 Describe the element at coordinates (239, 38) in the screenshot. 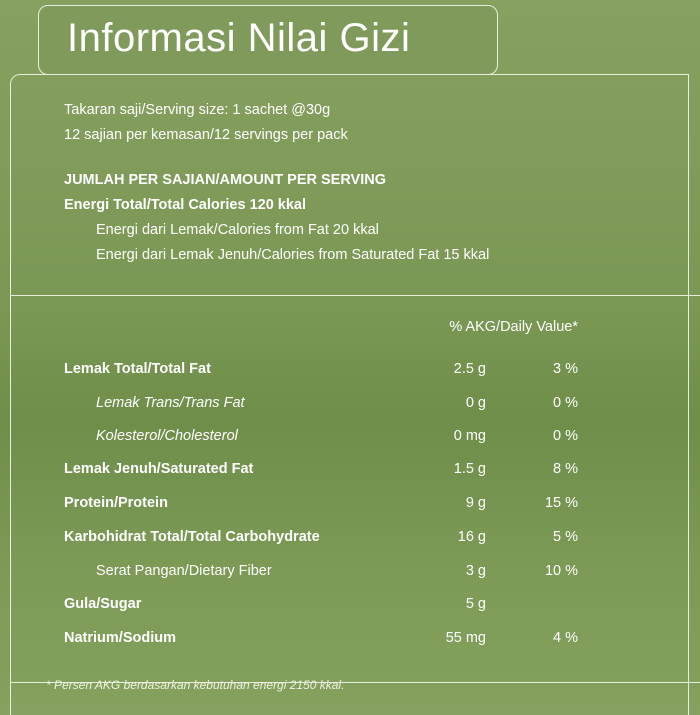

I see `page-title: Informasi Nilai Gizi` at that location.